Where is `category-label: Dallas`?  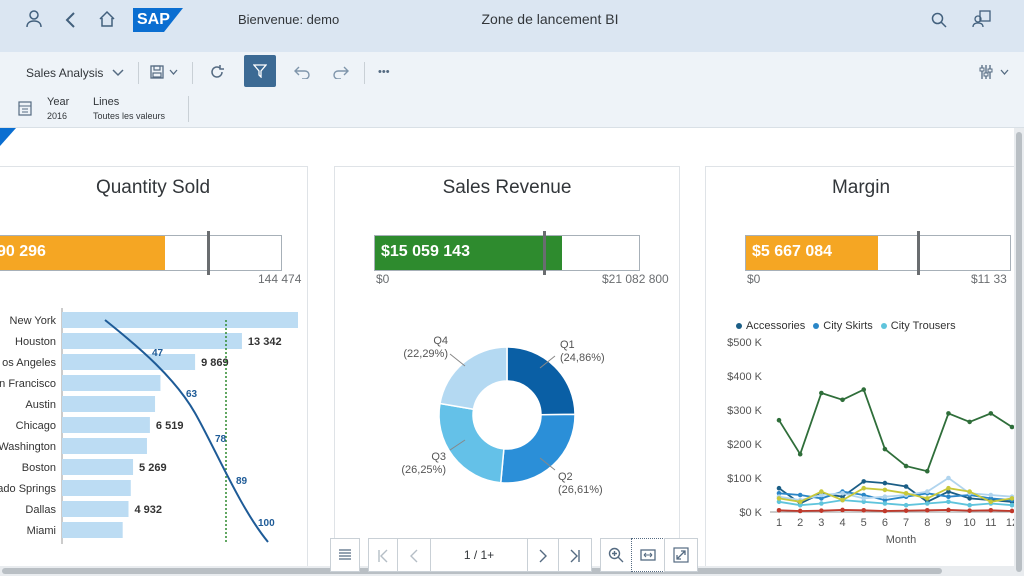 category-label: Dallas is located at coordinates (40, 510).